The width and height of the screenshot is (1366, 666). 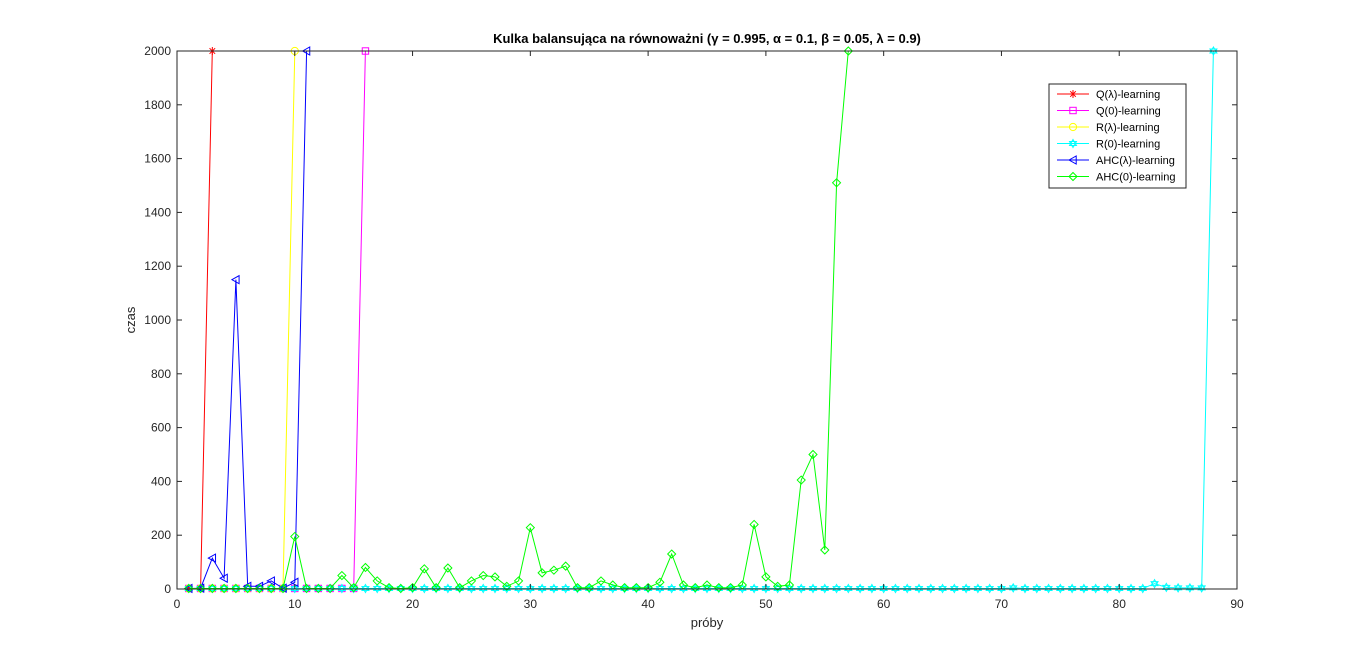 What do you see at coordinates (177, 604) in the screenshot?
I see `x-tick-label: 0` at bounding box center [177, 604].